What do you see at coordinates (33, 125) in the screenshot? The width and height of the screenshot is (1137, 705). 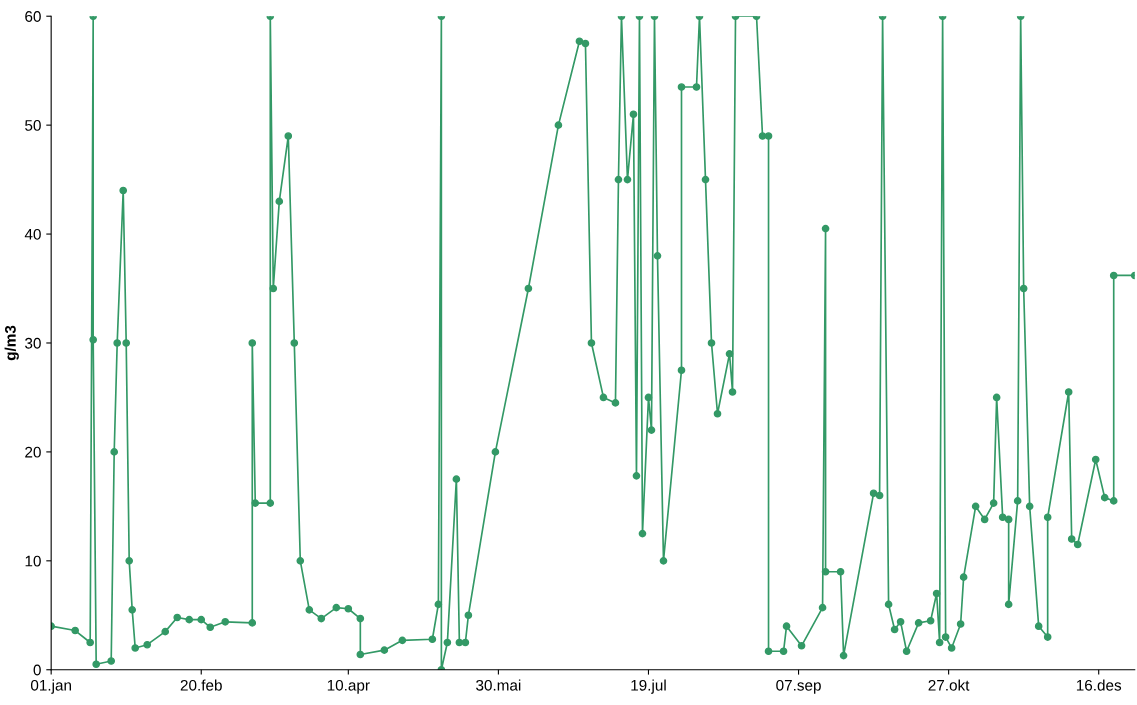 I see `y-tick-label: 50` at bounding box center [33, 125].